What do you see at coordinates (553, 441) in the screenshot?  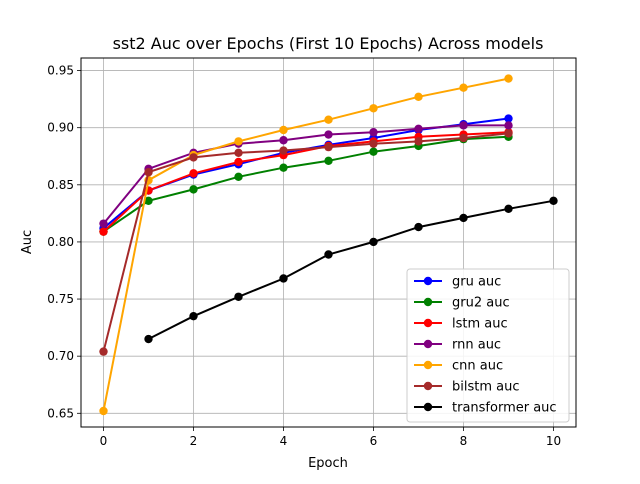 I see `x-tick-label: 10` at bounding box center [553, 441].